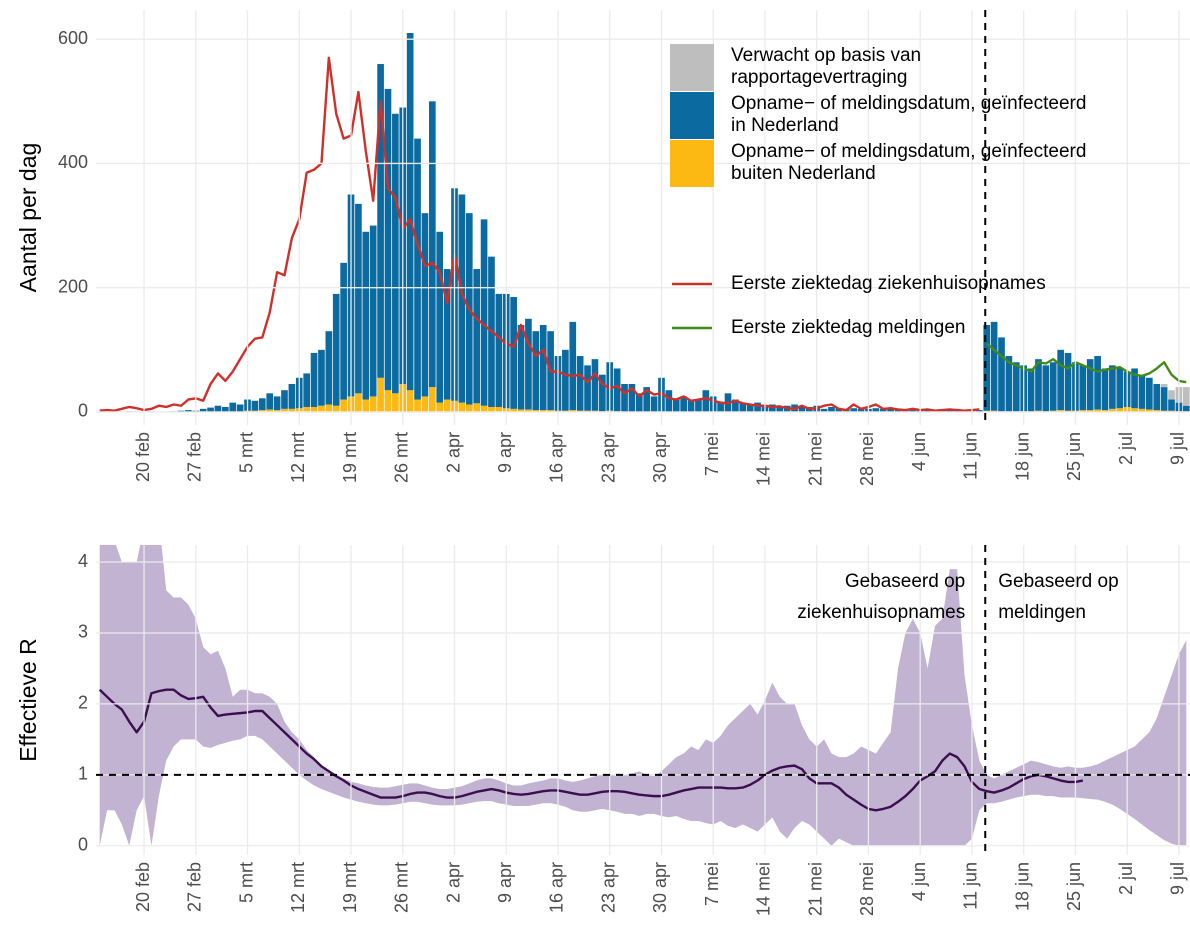 This screenshot has width=1190, height=944. Describe the element at coordinates (919, 881) in the screenshot. I see `x-tick-label: 4 jun` at that location.